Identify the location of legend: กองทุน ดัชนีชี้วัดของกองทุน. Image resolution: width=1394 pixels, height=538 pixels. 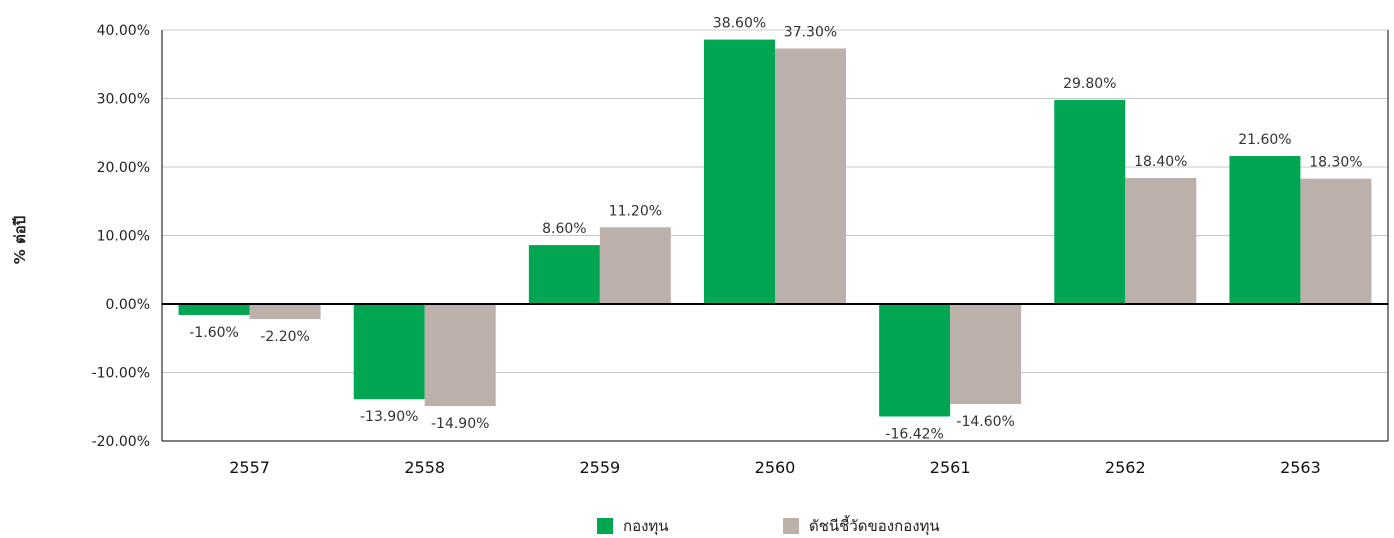
(697, 525).